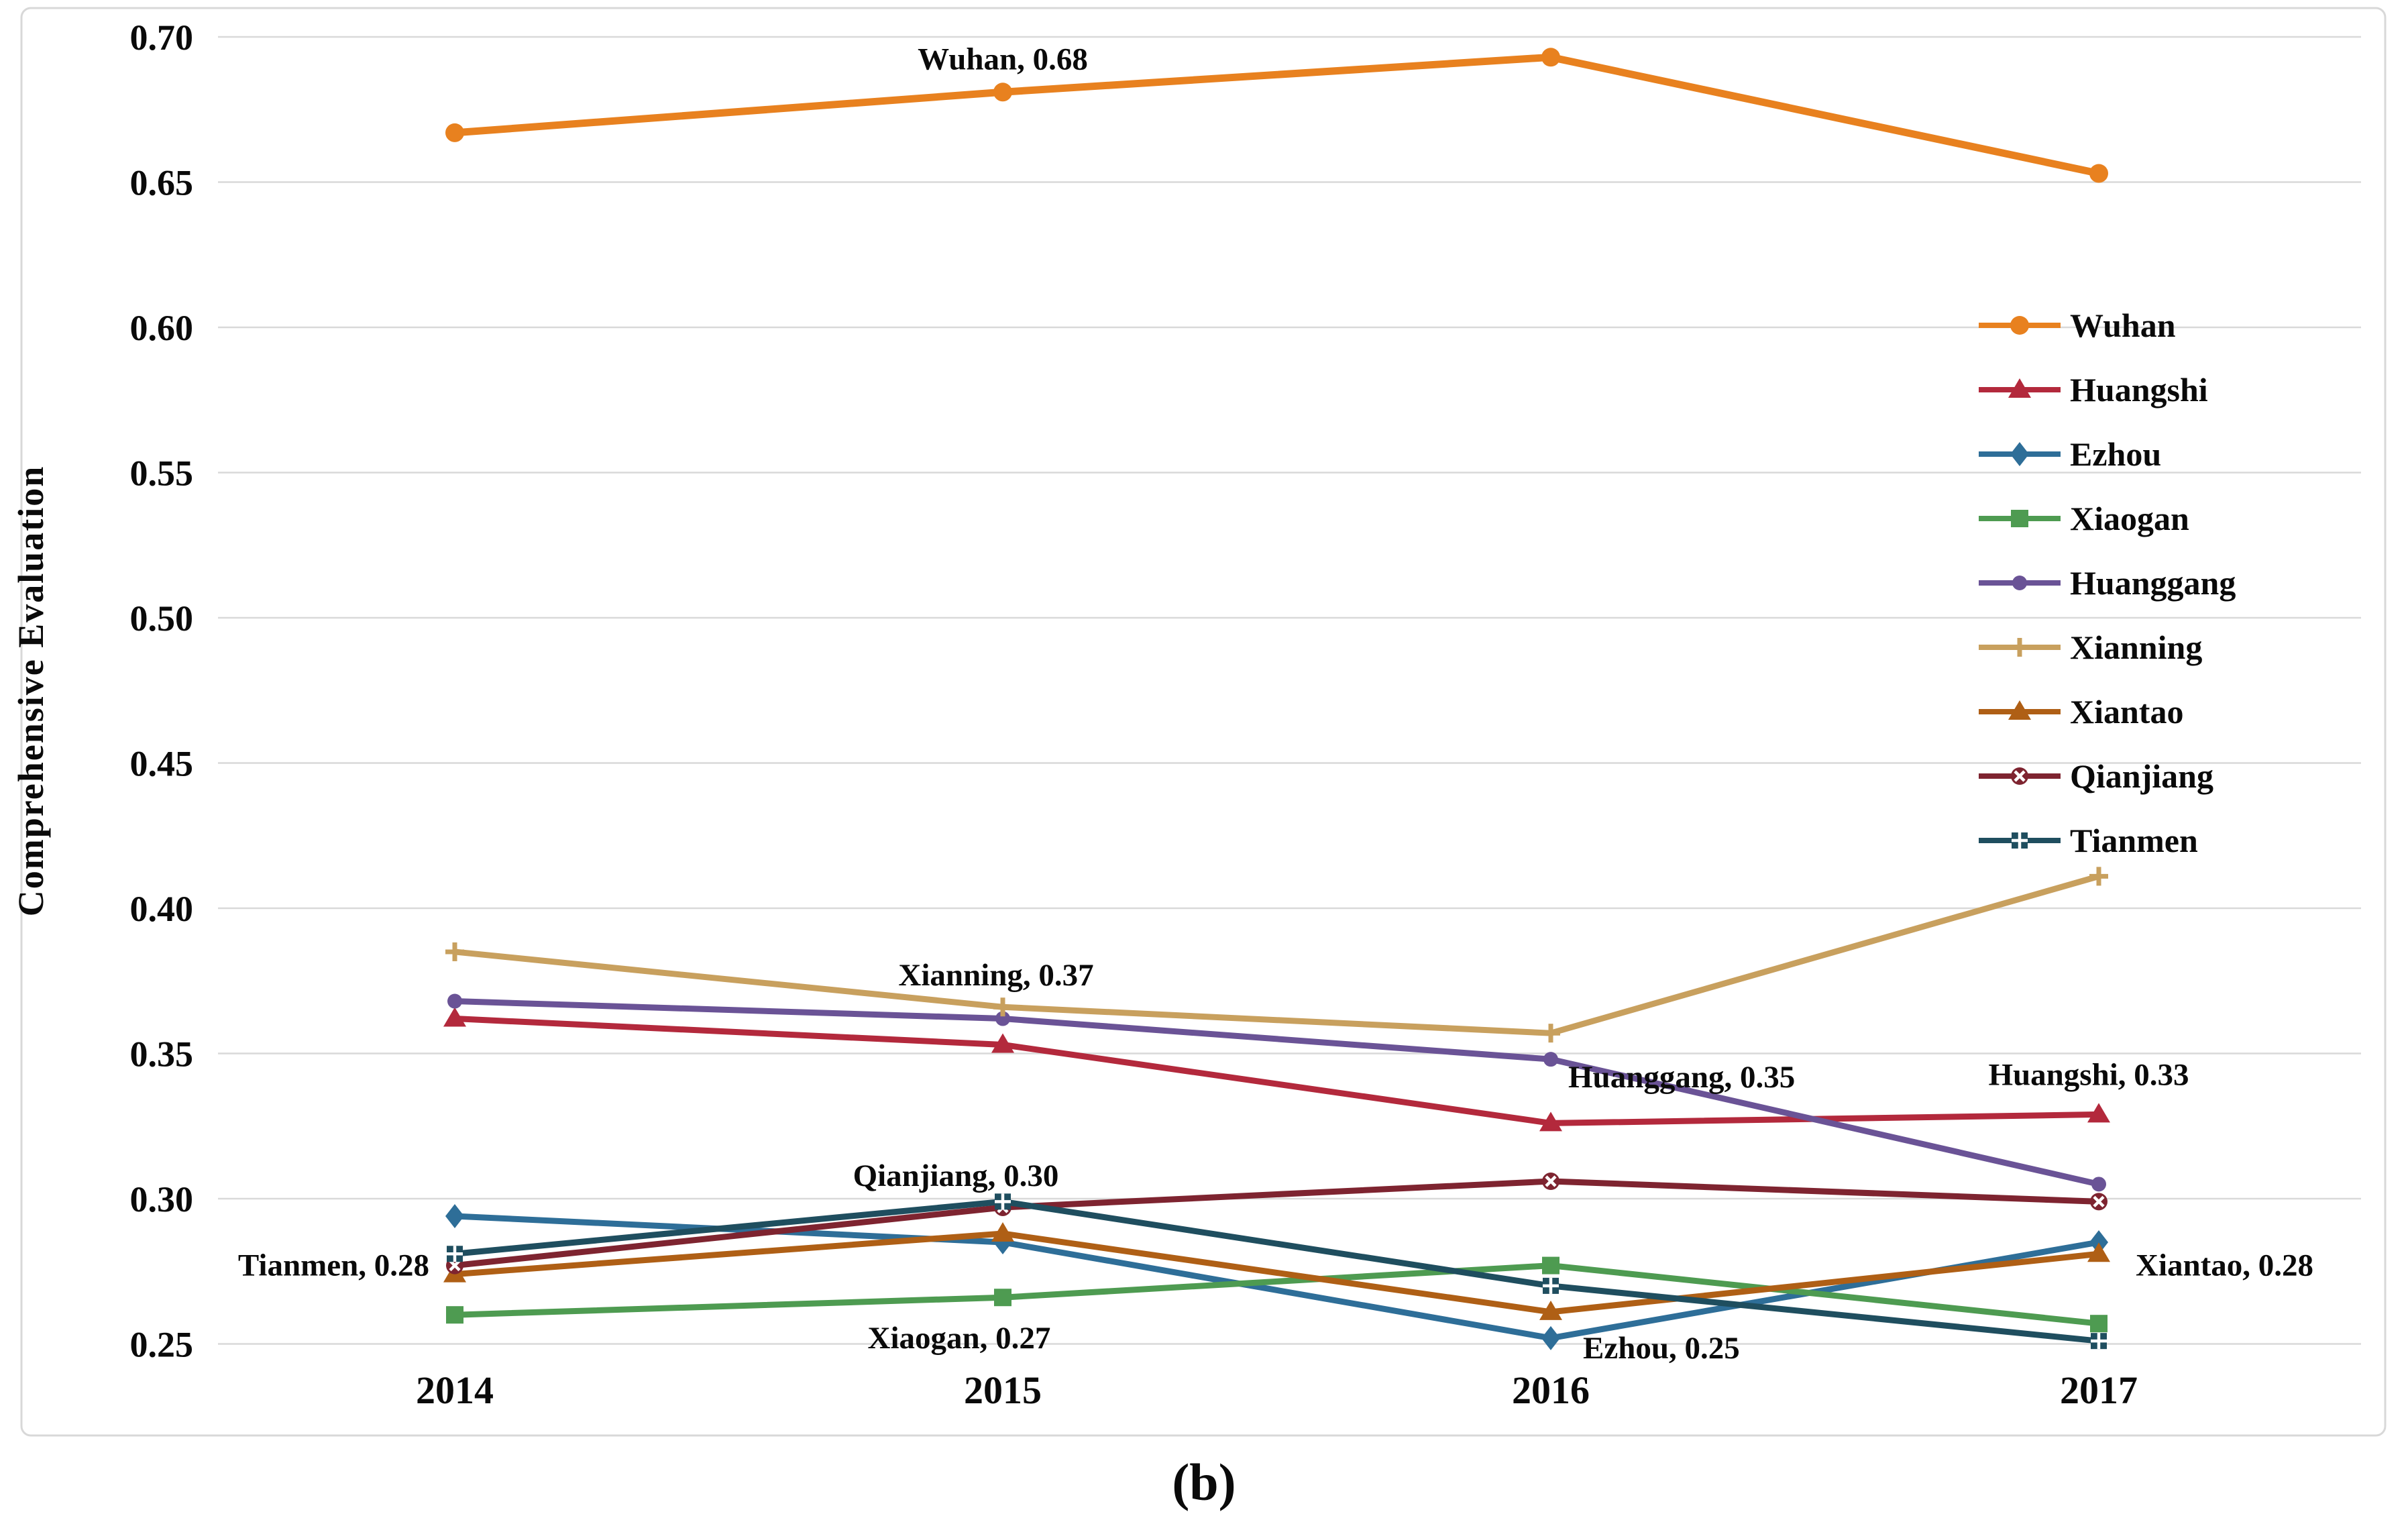 Image resolution: width=2408 pixels, height=1520 pixels. Describe the element at coordinates (455, 1254) in the screenshot. I see `marker-tianmen-2014` at that location.